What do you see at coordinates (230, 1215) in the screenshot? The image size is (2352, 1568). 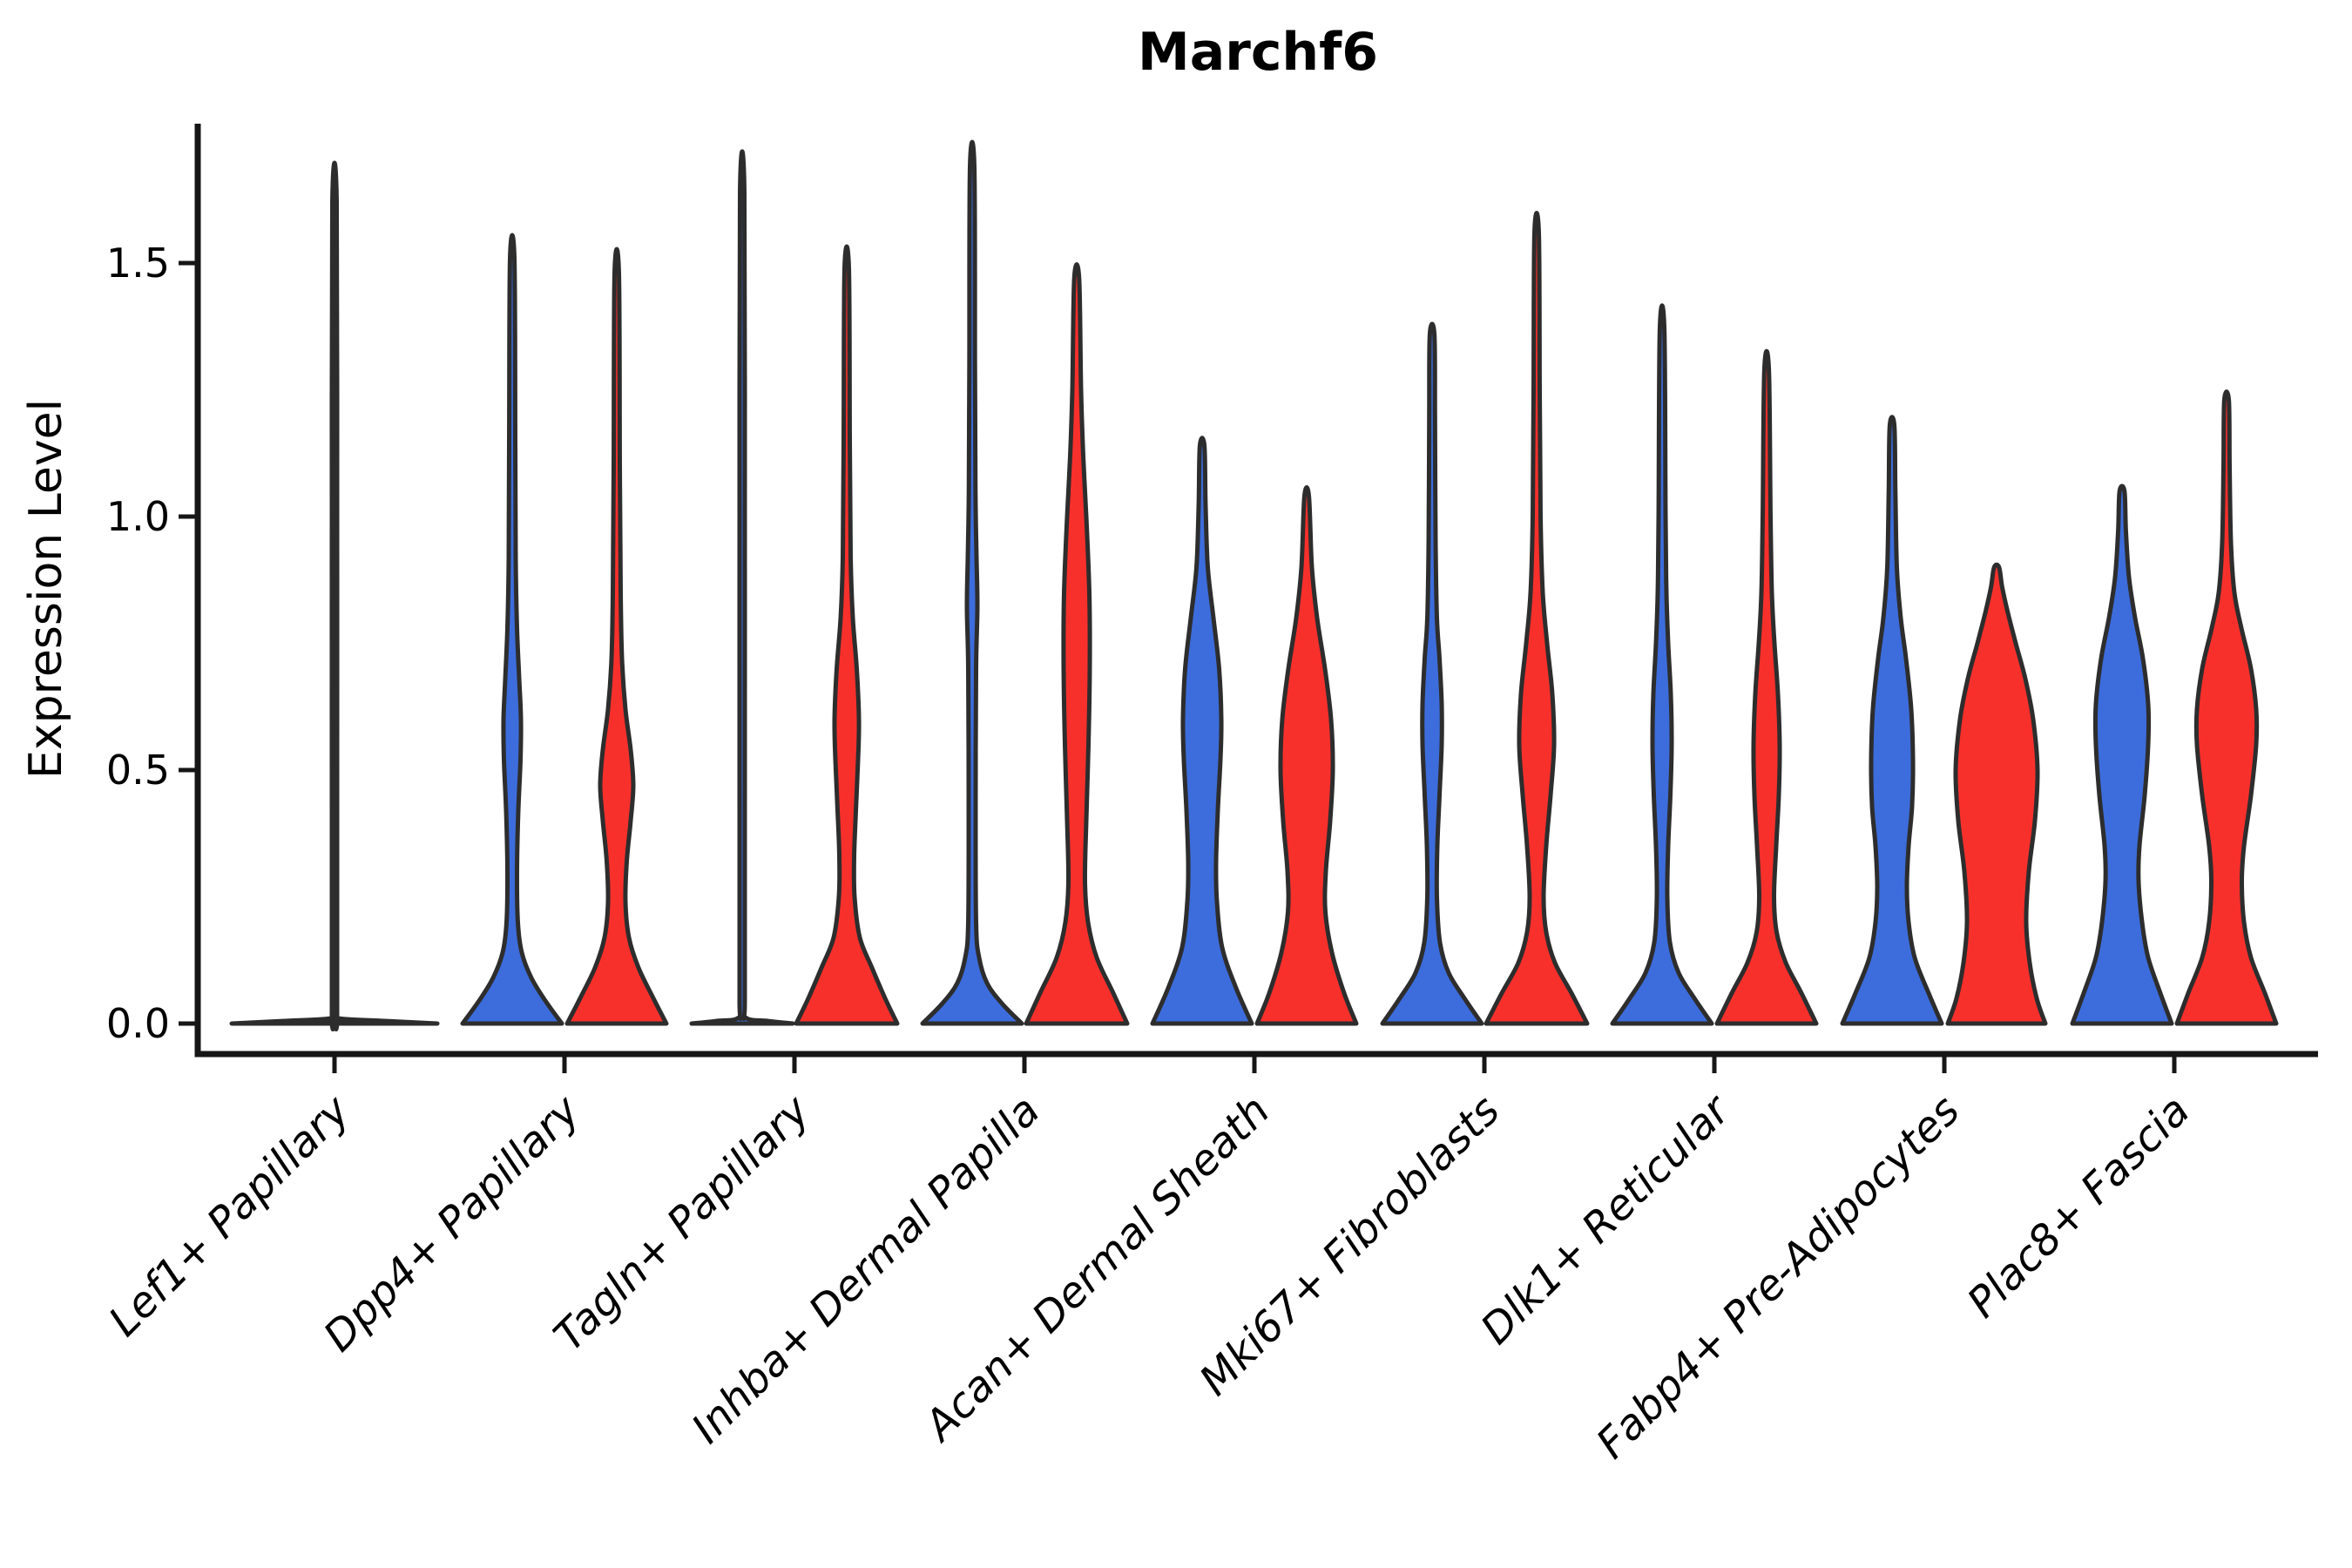 I see `x-tick-label-lef1-papillary: Lef1+ Papillary` at bounding box center [230, 1215].